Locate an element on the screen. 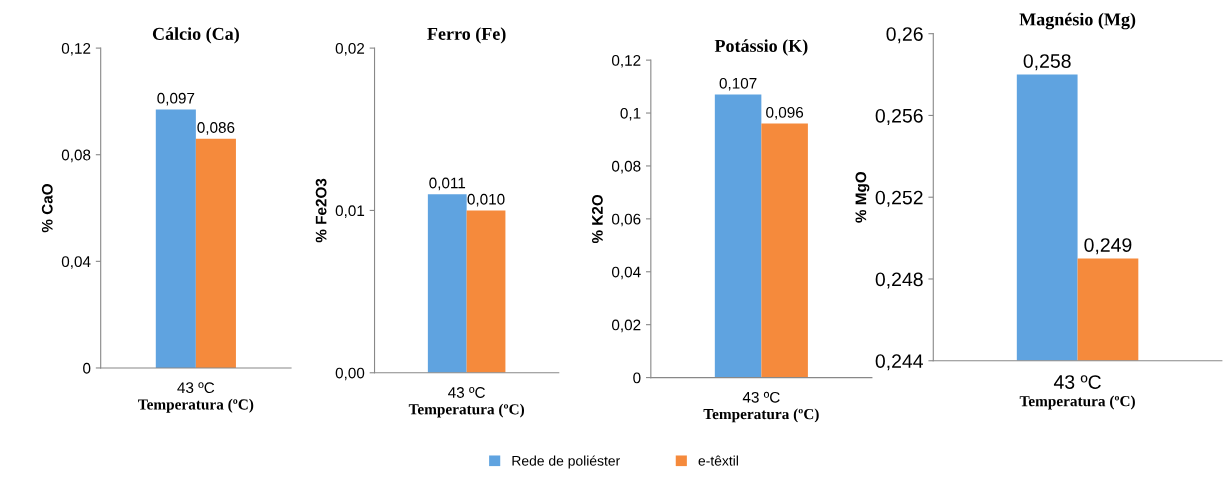 This screenshot has width=1228, height=481. data-label: 0,096 is located at coordinates (785, 113).